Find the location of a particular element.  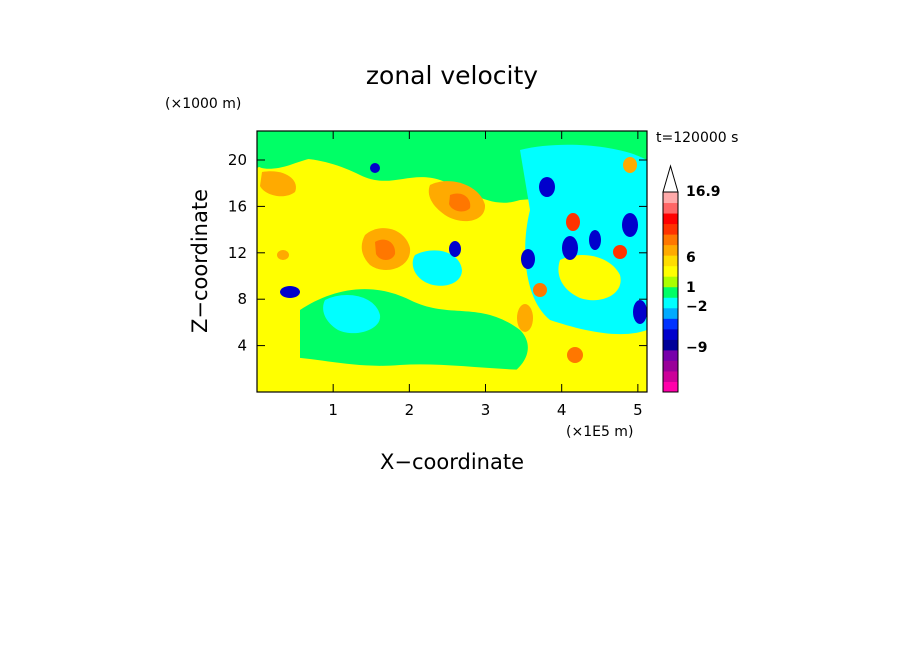

cyan-region-west is located at coordinates (352, 314).